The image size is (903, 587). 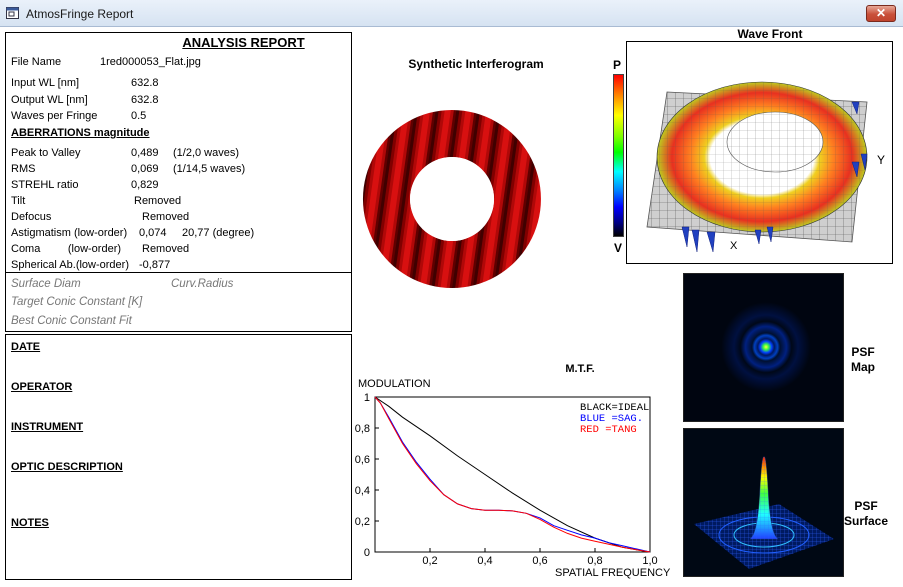 What do you see at coordinates (451, 13) in the screenshot?
I see `window-titlebar: AtmosFringe Report ✕` at bounding box center [451, 13].